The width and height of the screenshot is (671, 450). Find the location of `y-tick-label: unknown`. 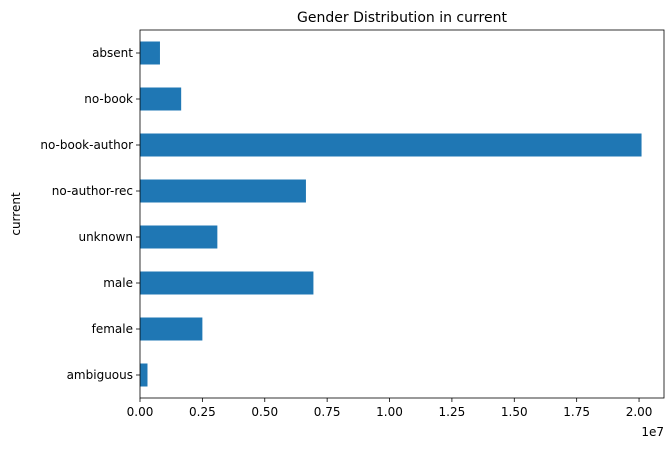

y-tick-label: unknown is located at coordinates (105, 237).